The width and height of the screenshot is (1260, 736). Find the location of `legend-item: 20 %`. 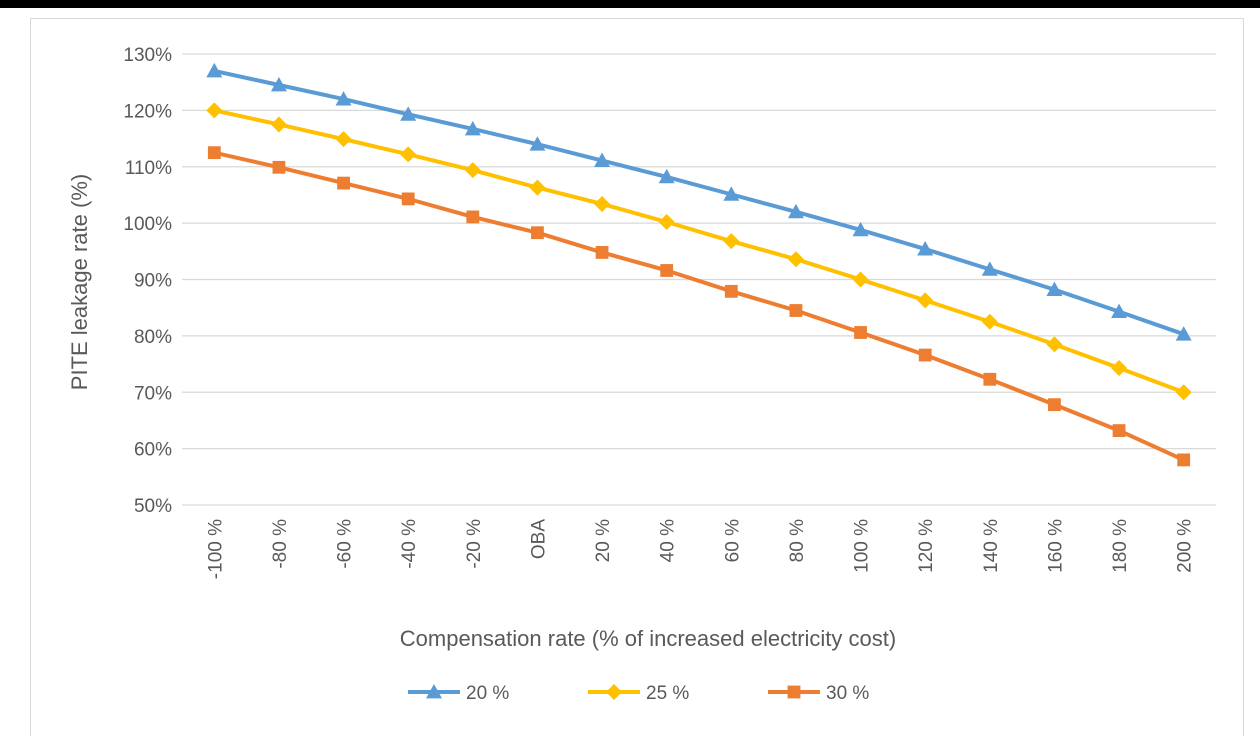

legend-item: 20 % is located at coordinates (458, 693).